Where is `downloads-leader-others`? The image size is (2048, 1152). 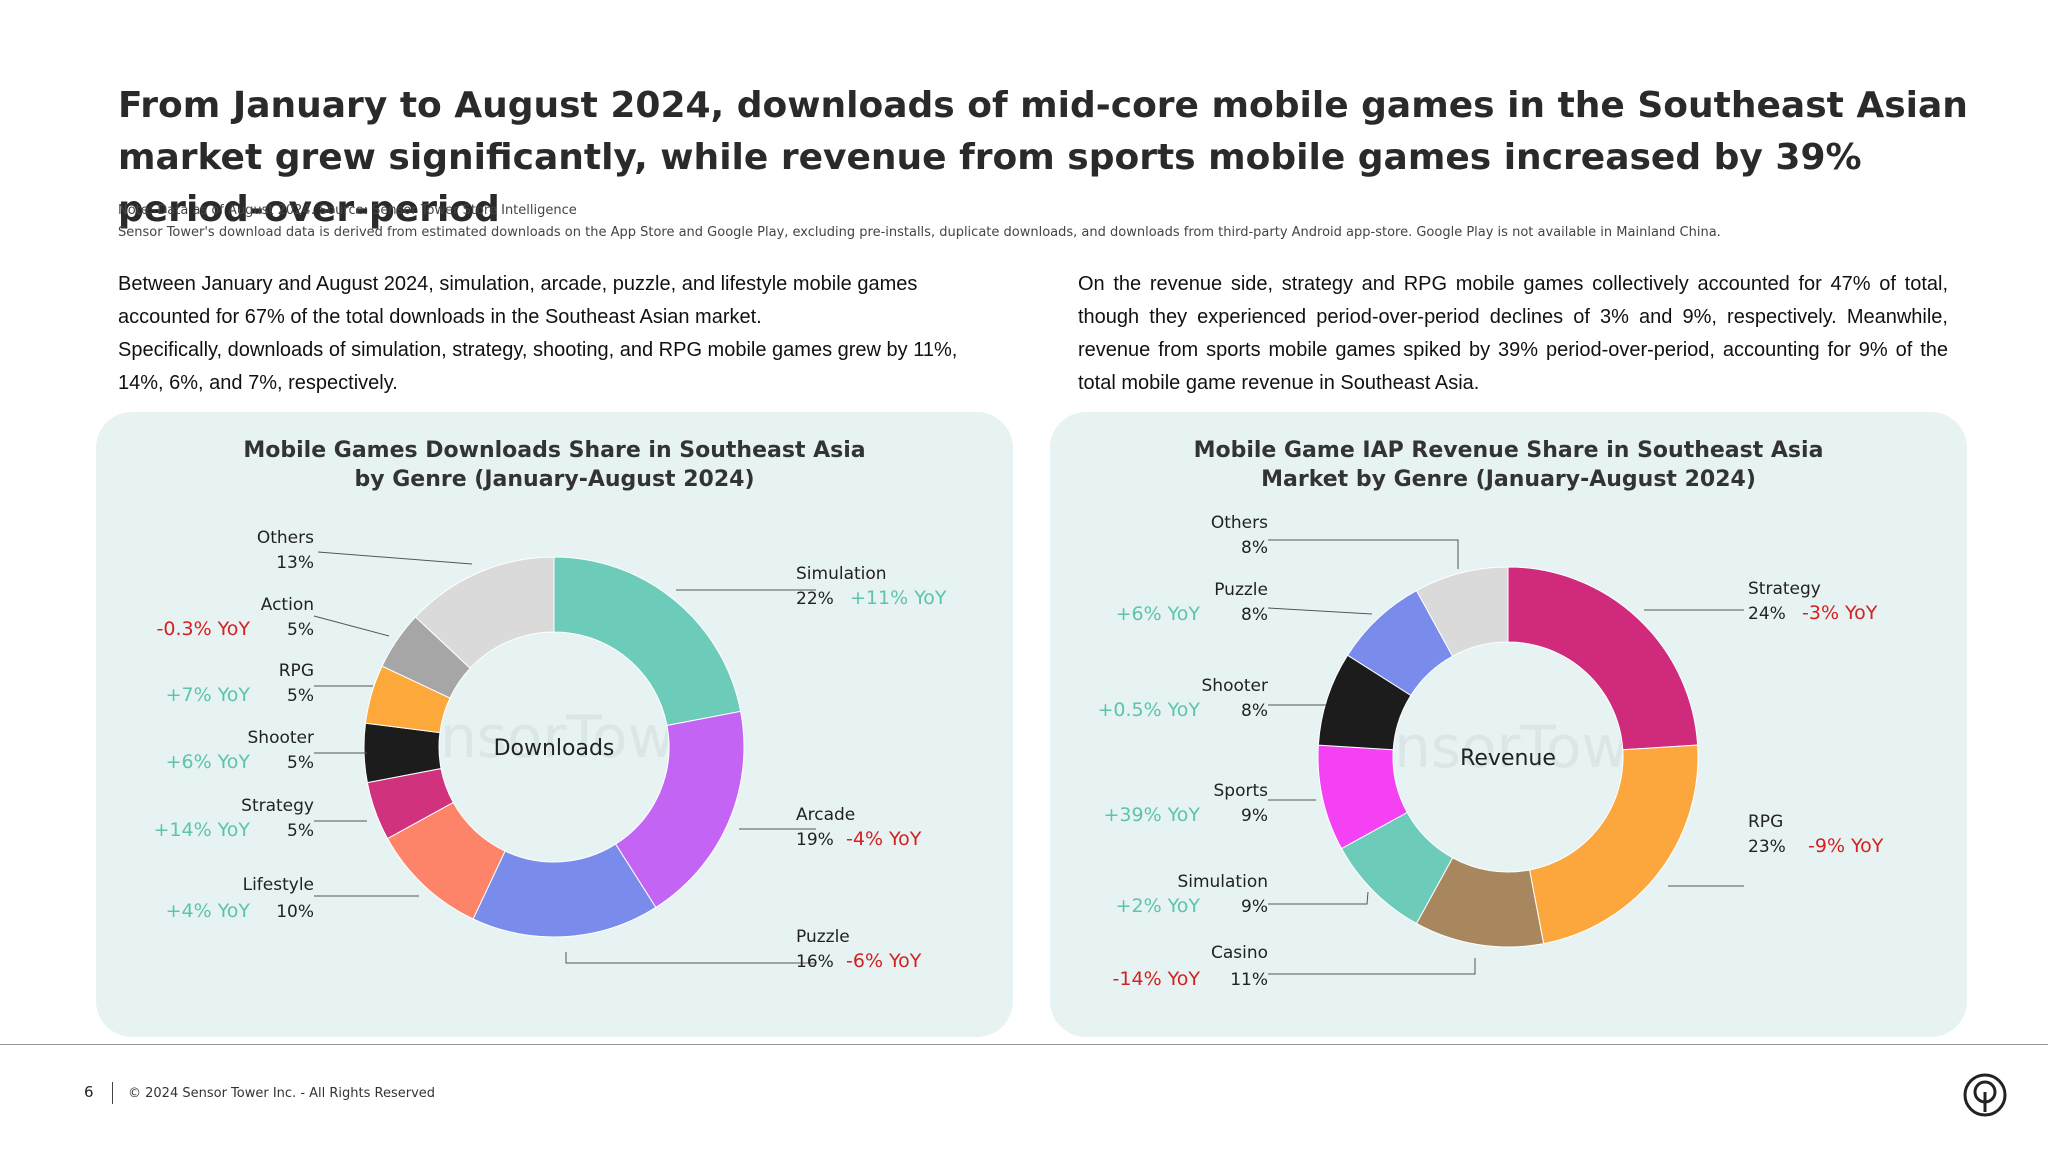 downloads-leader-others is located at coordinates (395, 558).